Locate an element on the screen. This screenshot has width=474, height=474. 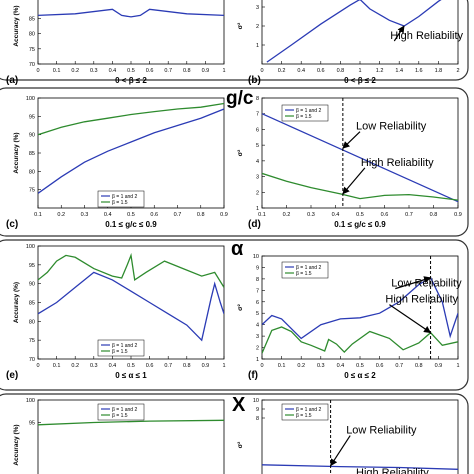
panel-label: (f) is located at coordinates (253, 375).